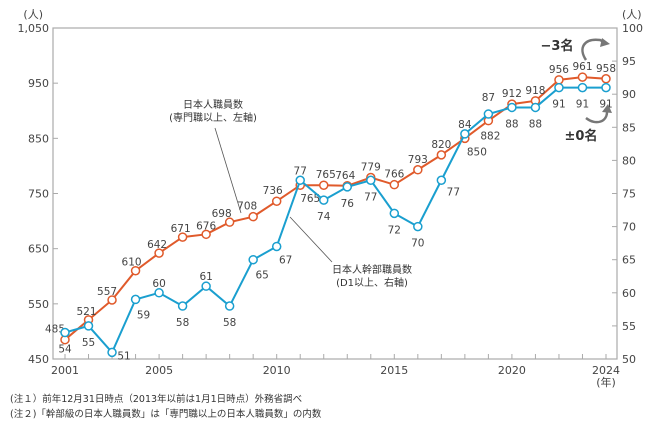  I want to click on series-label-staff-sub: (専門職以上、左軸), so click(213, 117).